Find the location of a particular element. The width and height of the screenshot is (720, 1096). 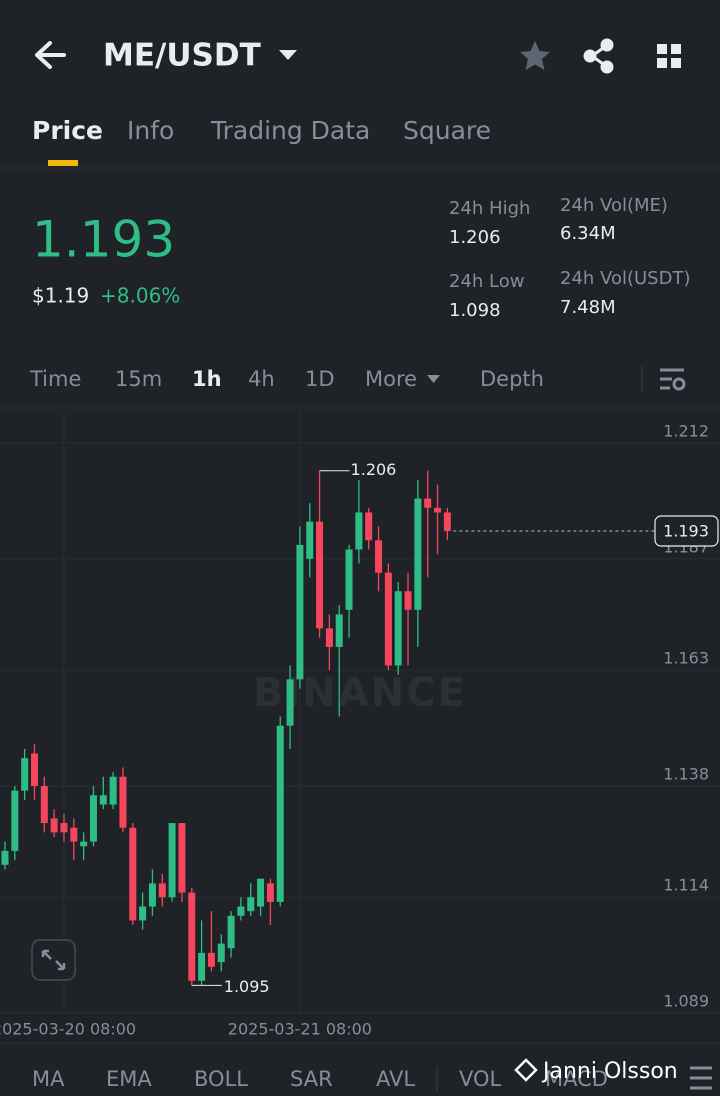

max-marker-label: 1.206 is located at coordinates (374, 469).